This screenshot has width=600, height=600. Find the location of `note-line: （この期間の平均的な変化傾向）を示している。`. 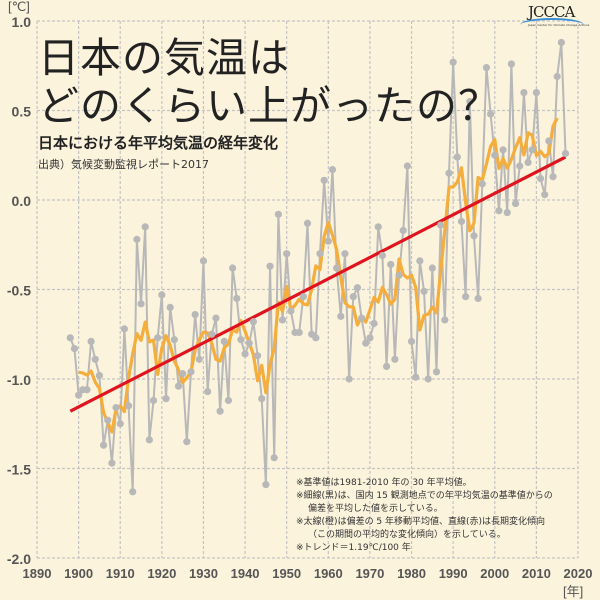

note-line: （この期間の平均的な変化傾向）を示している。 is located at coordinates (407, 535).